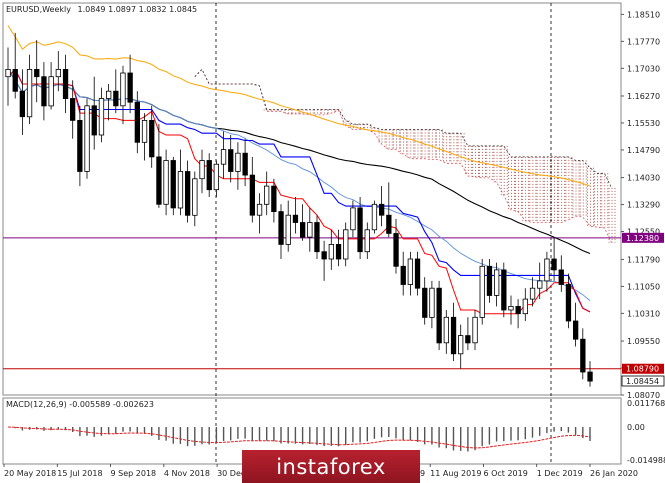  I want to click on level-tag, so click(643, 368).